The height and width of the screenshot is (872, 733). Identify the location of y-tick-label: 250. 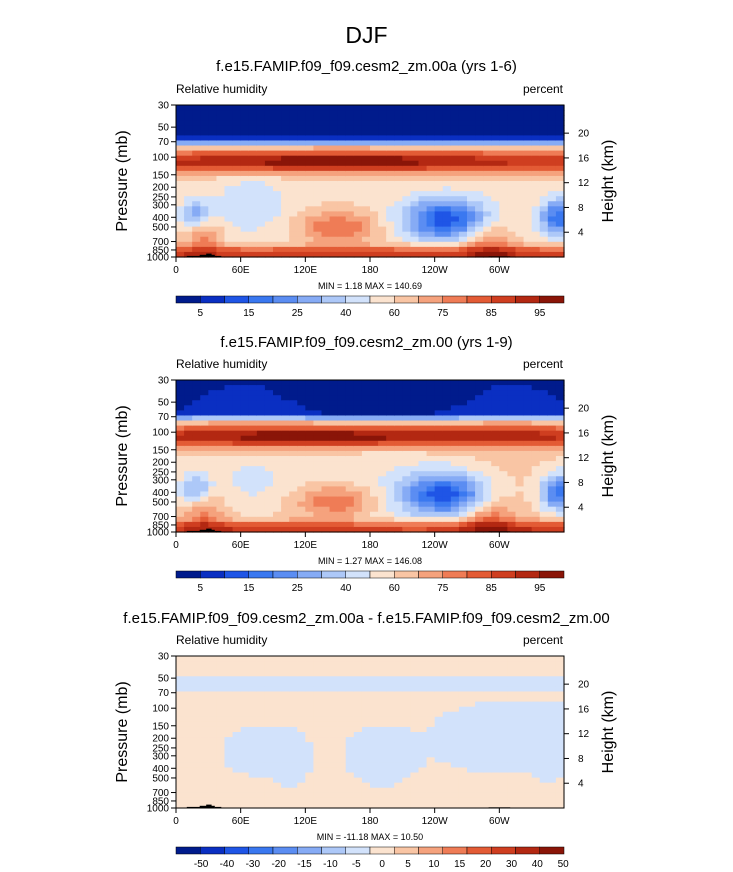
(160, 748).